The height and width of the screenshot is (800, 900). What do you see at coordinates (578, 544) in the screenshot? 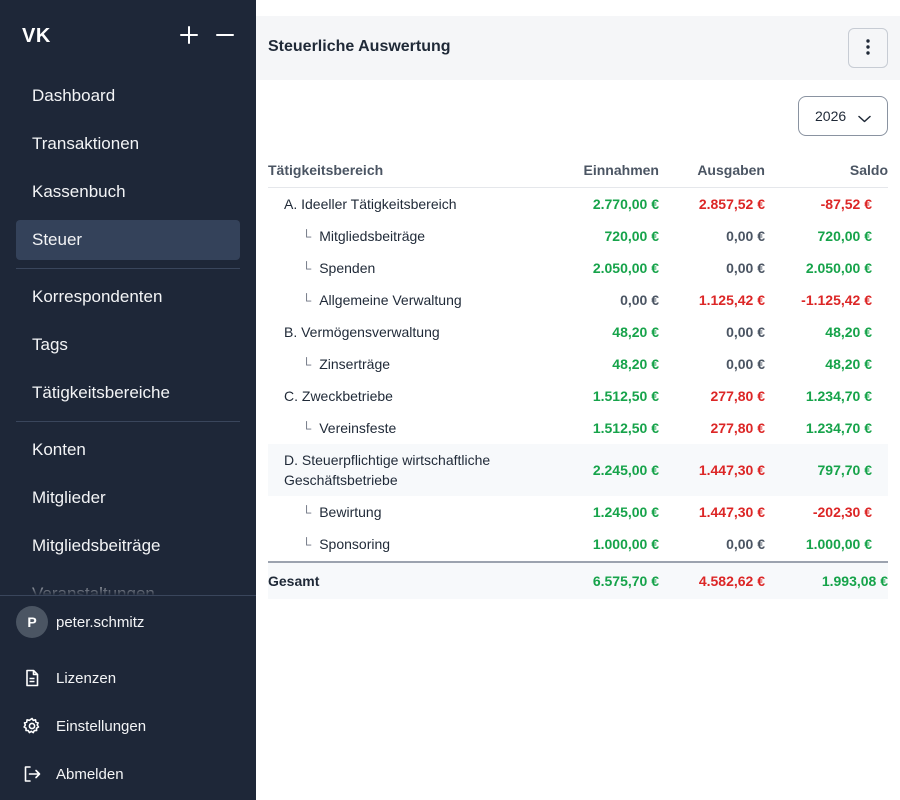
I see `table-row: └ Sponsoring 1.000,00 € 0,00 € 1.000,00 €` at bounding box center [578, 544].